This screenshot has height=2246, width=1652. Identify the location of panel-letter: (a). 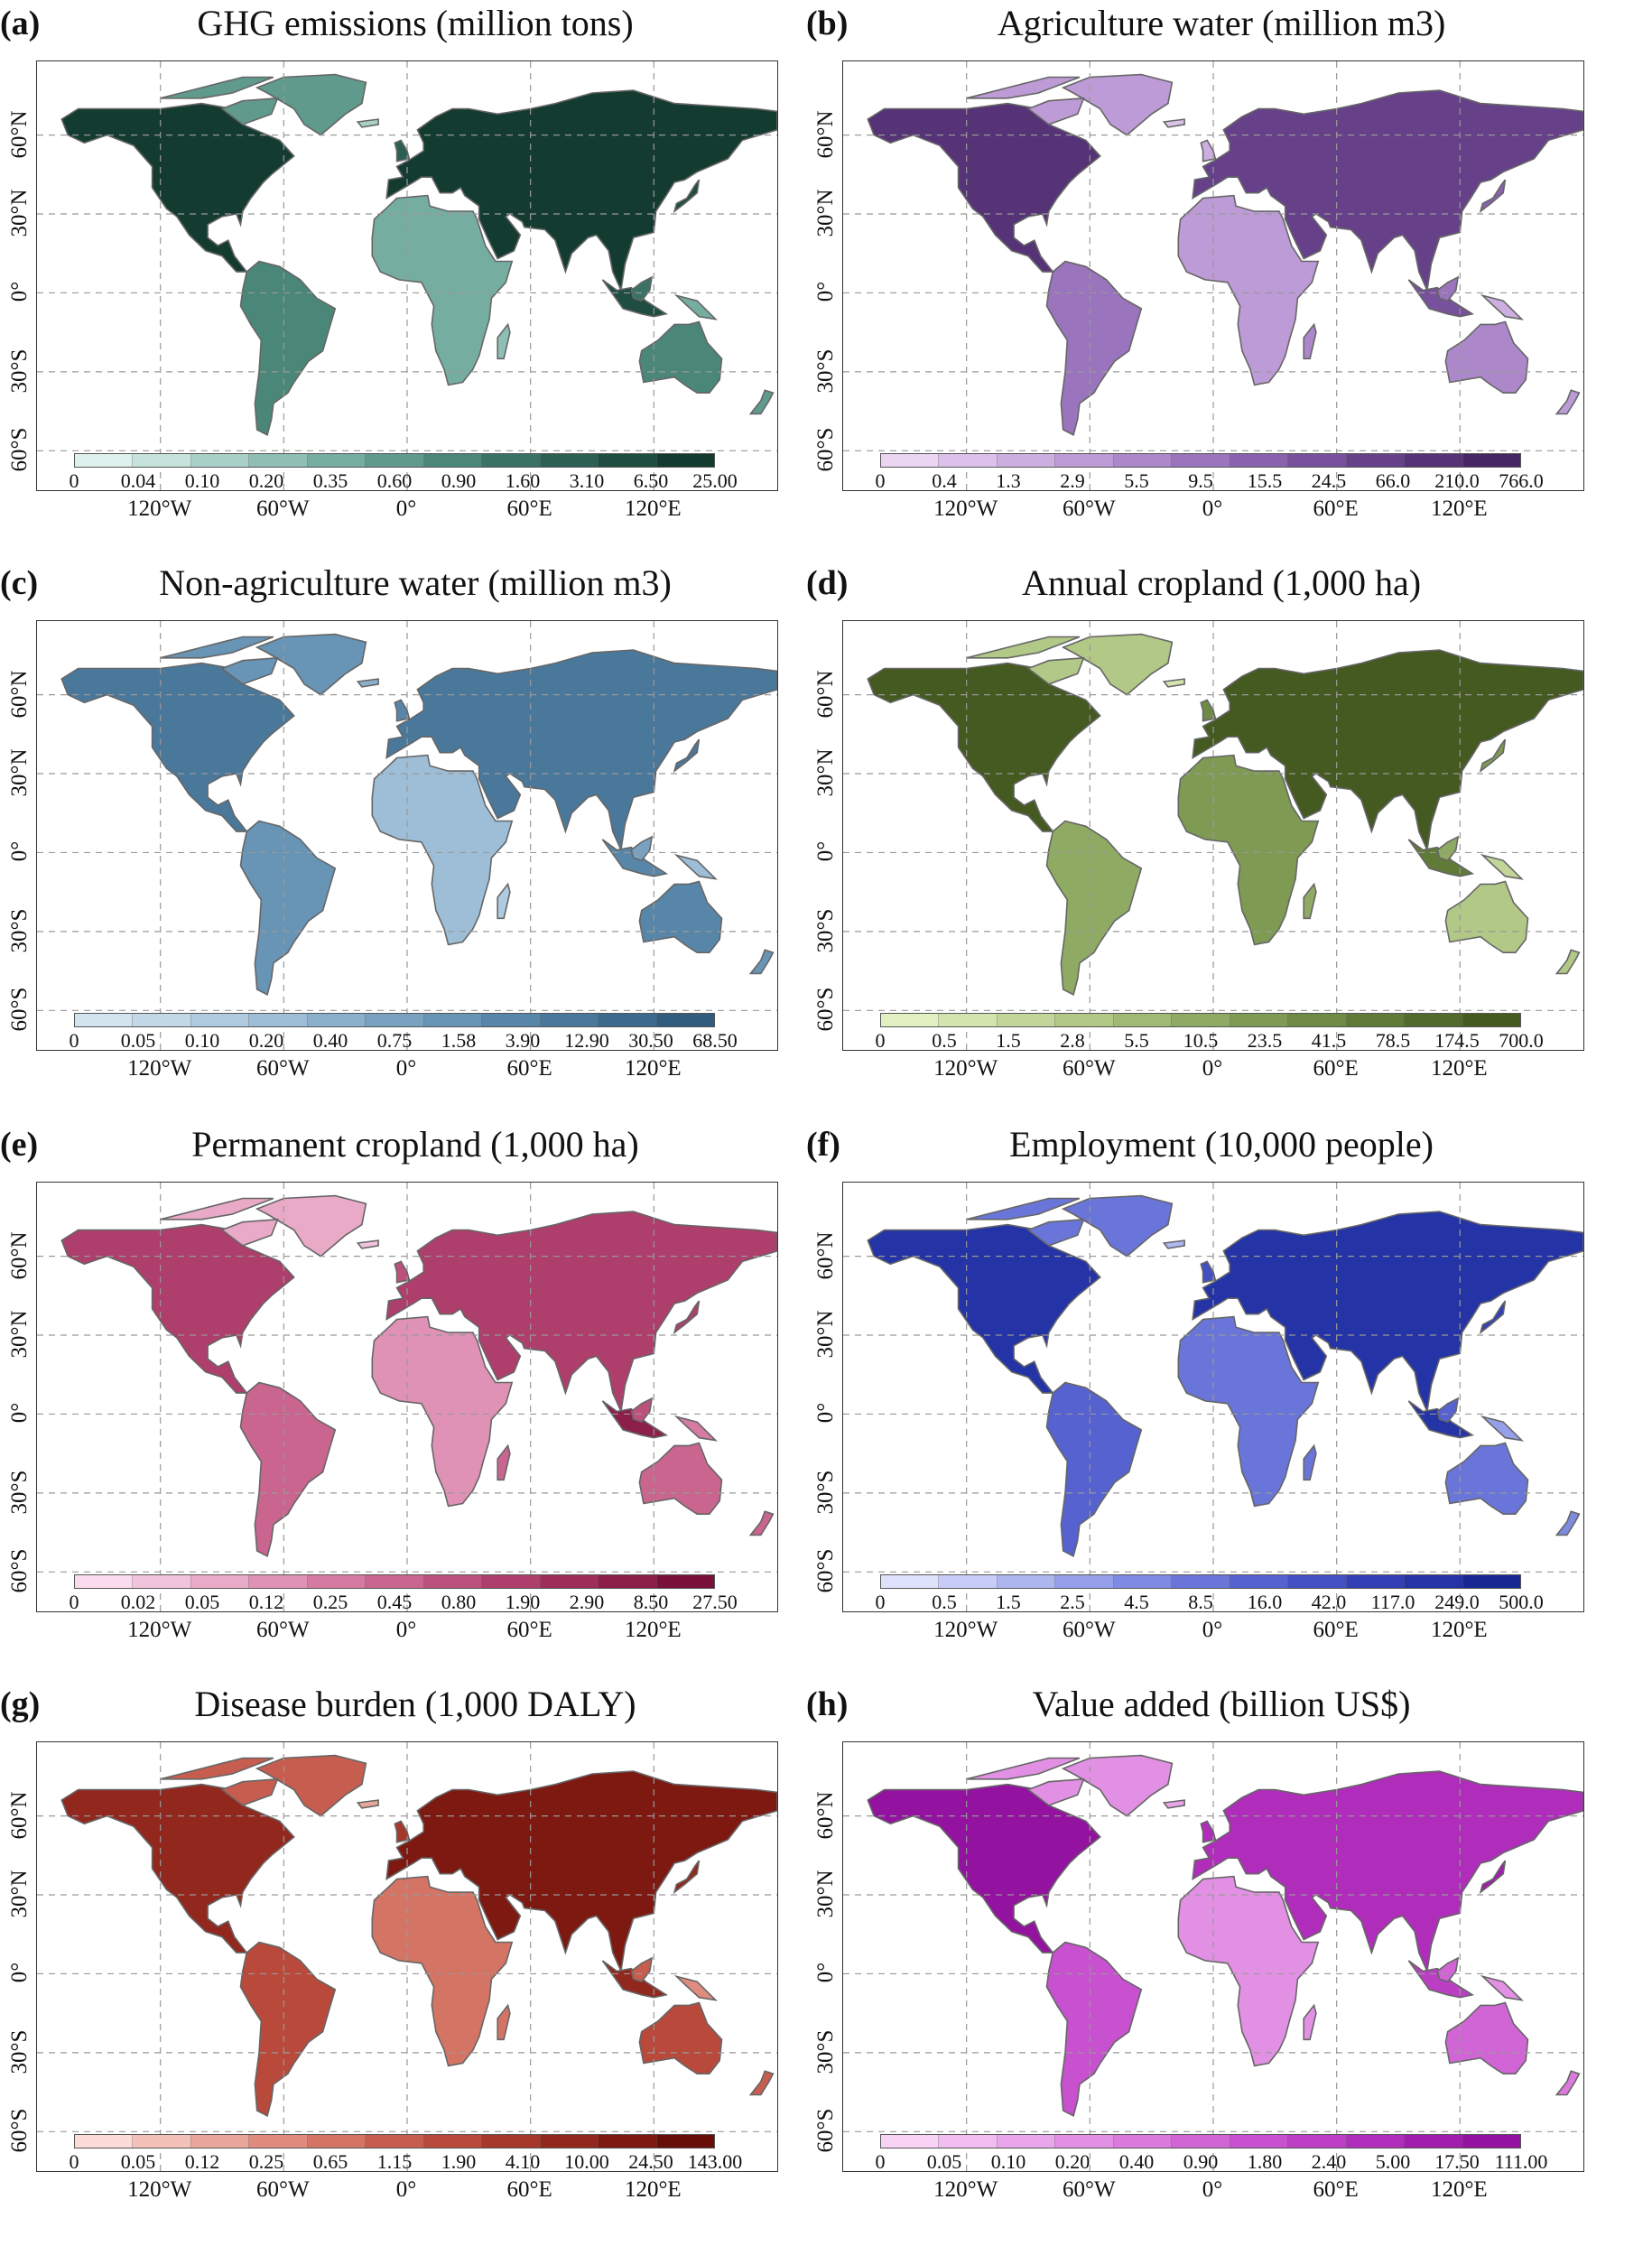
(20, 23).